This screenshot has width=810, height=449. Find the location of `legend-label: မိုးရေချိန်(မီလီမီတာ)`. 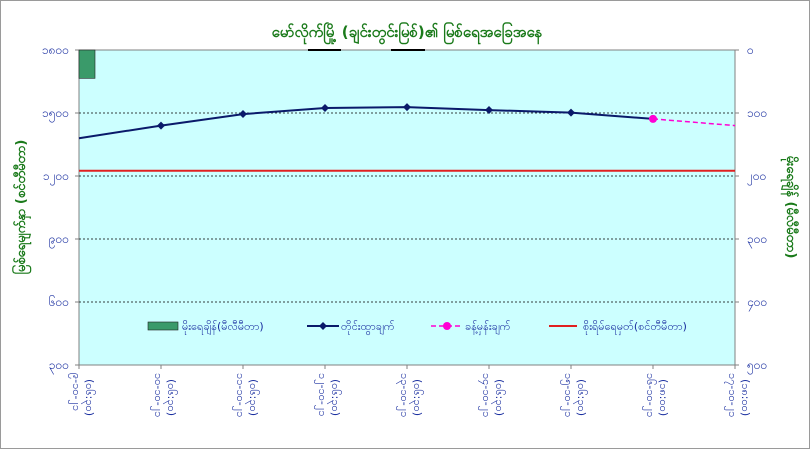

legend-label: မိုးရေချိန်(မီလီမီတာ) is located at coordinates (223, 327).